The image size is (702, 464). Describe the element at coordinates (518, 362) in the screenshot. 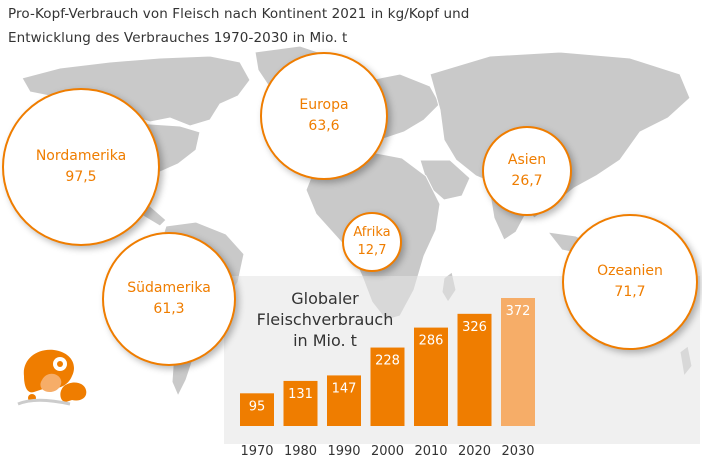

I see `bar-2030` at that location.